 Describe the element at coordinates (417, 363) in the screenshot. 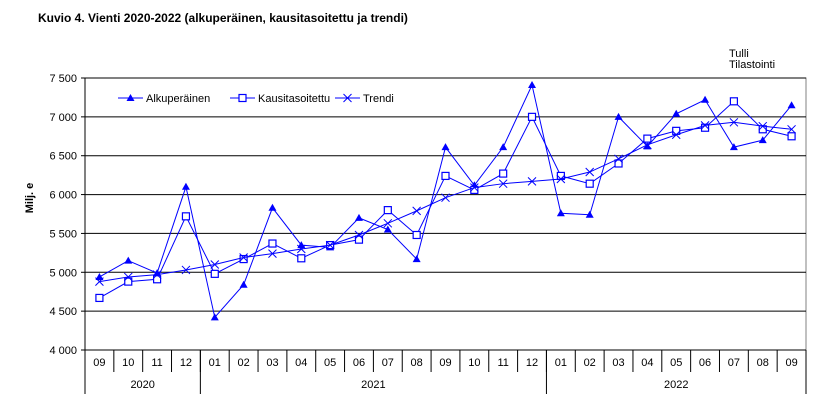

I see `x-tick-label: 08` at that location.